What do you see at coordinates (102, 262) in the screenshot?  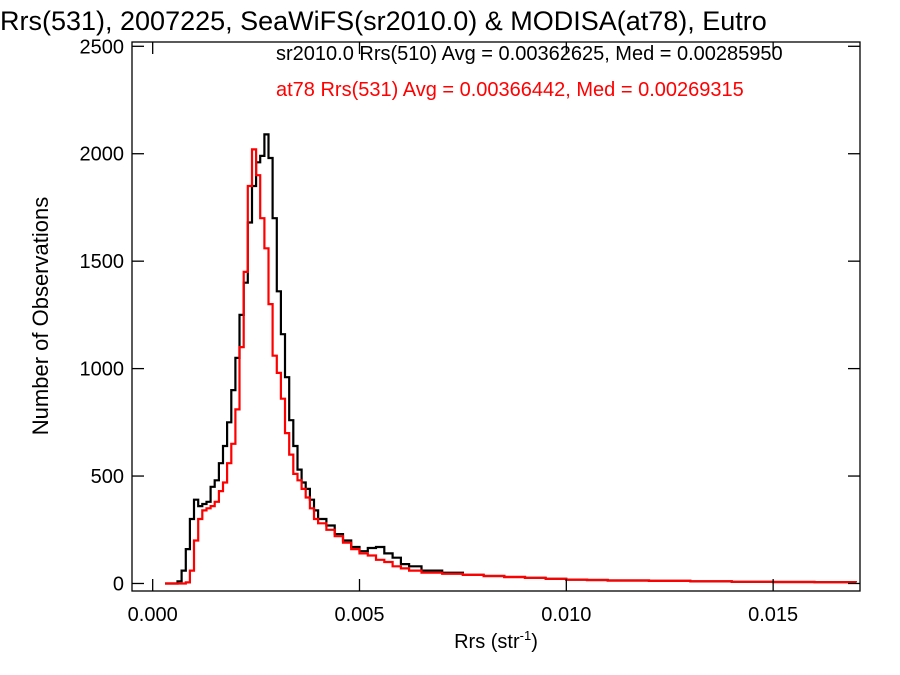 I see `y-tick-label: 1500` at bounding box center [102, 262].